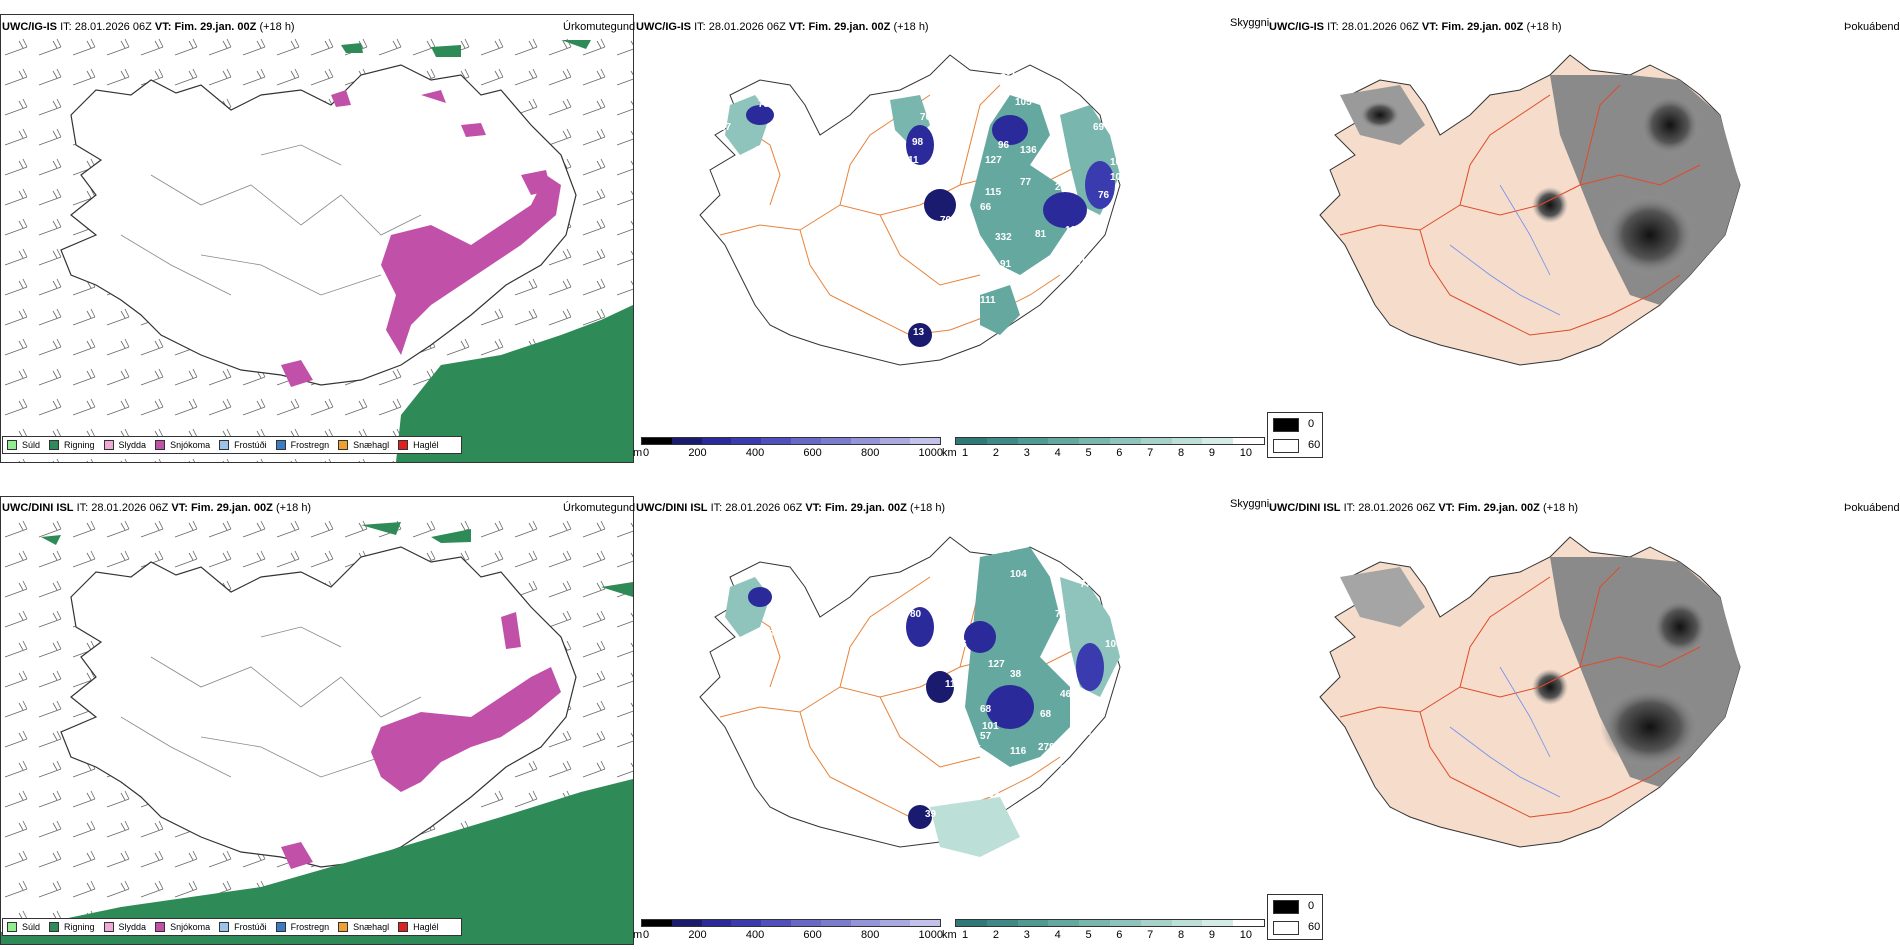 The height and width of the screenshot is (950, 1900). I want to click on legend-item-sleet: Slydda, so click(124, 445).